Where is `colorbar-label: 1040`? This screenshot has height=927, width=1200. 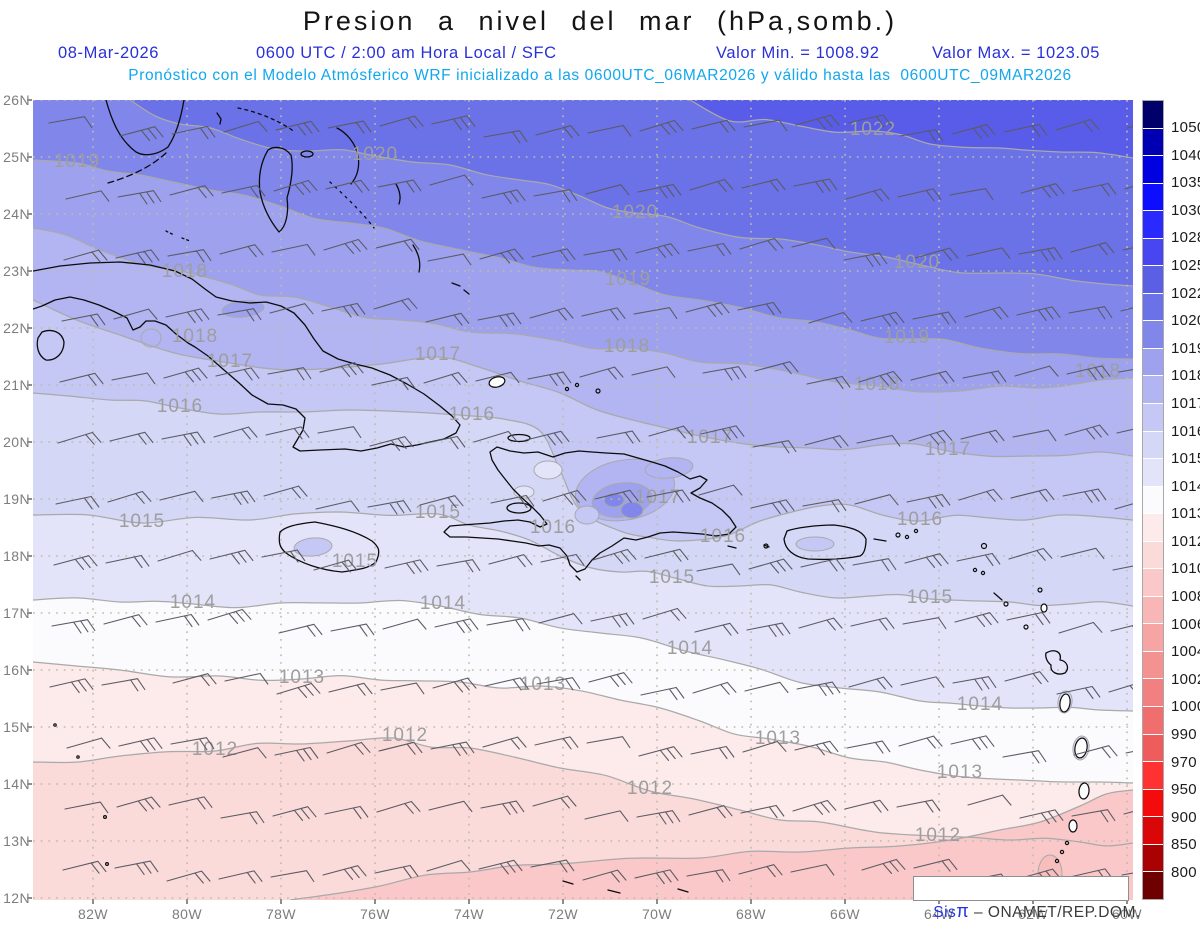
colorbar-label: 1040 is located at coordinates (1185, 155).